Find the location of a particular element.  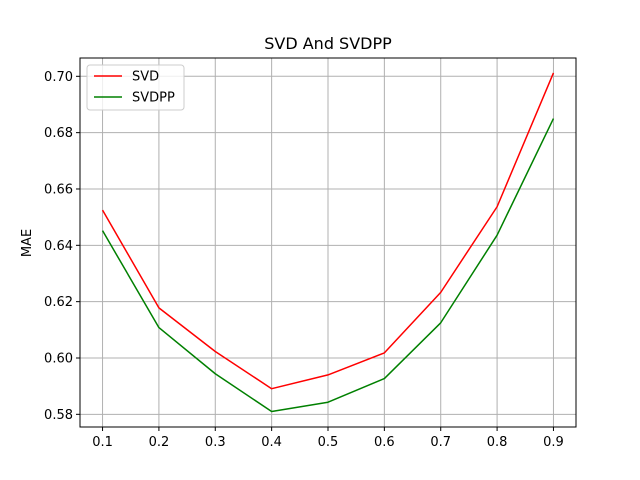

y-tick-label: 0.58 is located at coordinates (58, 415).